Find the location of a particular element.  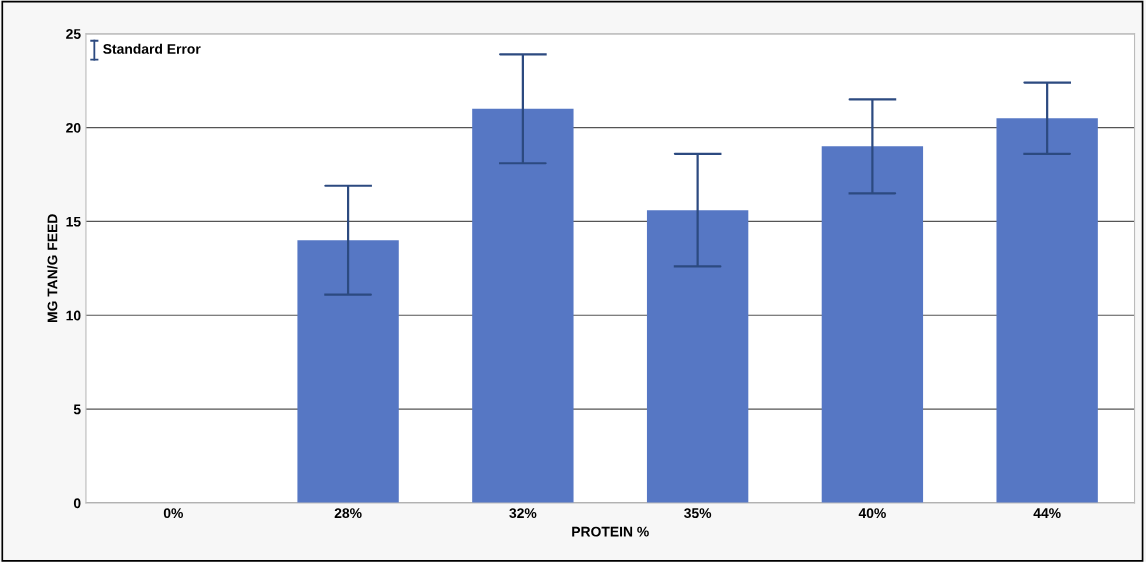

y-tick-label: 10 is located at coordinates (73, 315).